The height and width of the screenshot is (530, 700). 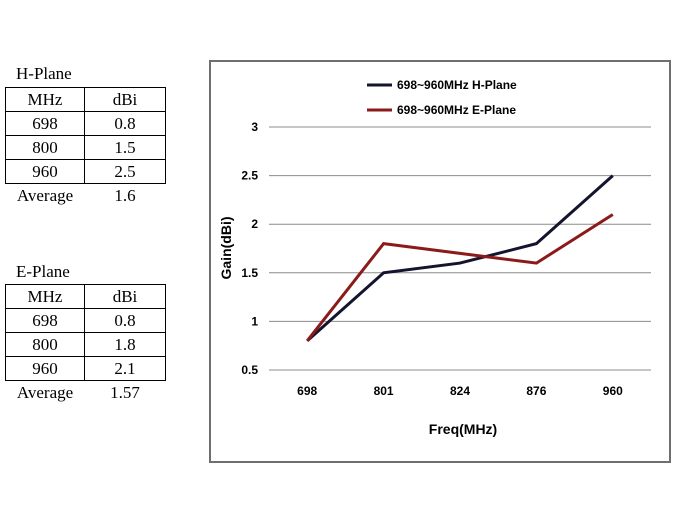 I want to click on average-value: 1.6, so click(x=125, y=195).